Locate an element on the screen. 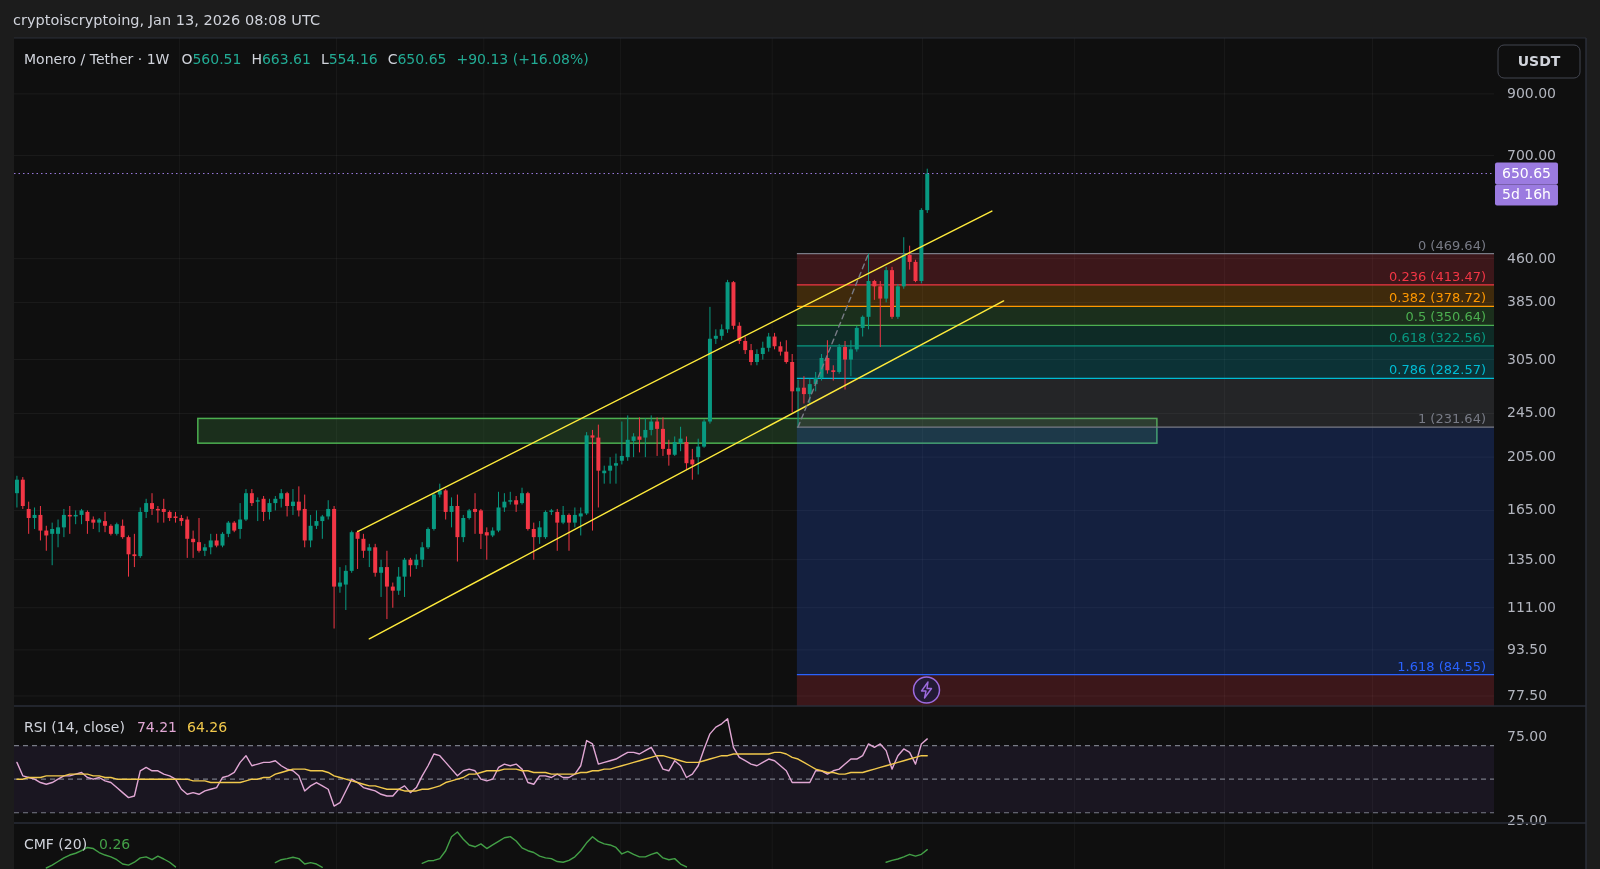 This screenshot has height=869, width=1600. text: RSI (14, close) is located at coordinates (74, 727).